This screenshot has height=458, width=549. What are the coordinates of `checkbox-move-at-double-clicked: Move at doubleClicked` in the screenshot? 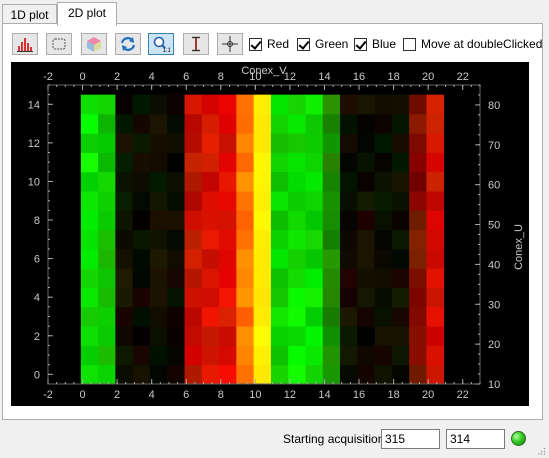 It's located at (472, 44).